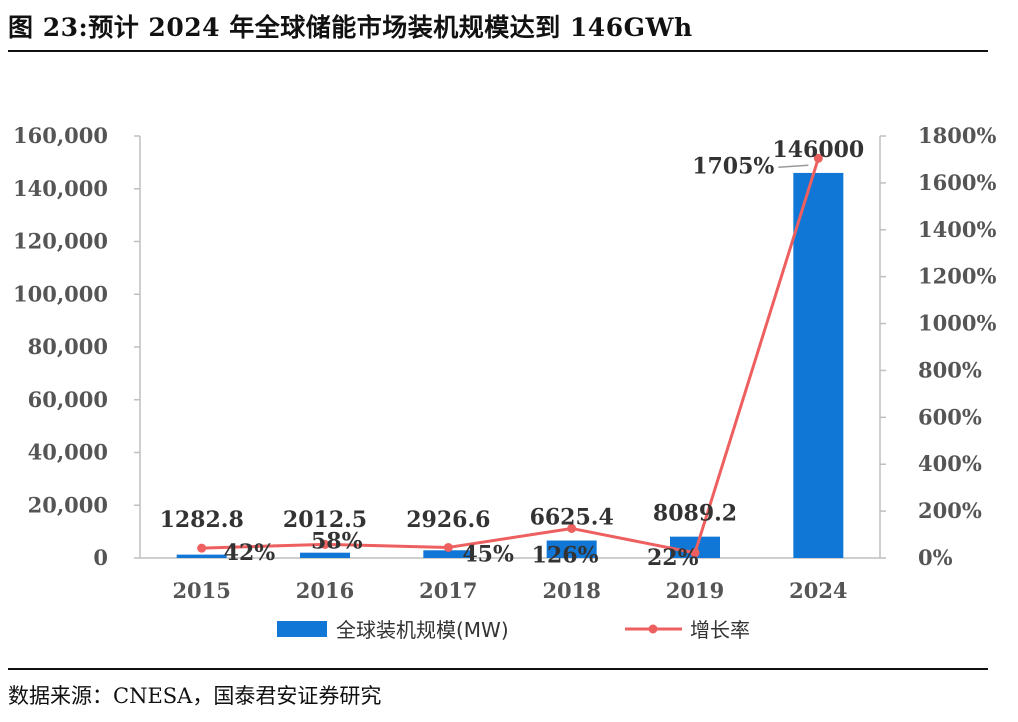 This screenshot has width=1018, height=722. I want to click on y-right-tick-label: 600%, so click(950, 416).